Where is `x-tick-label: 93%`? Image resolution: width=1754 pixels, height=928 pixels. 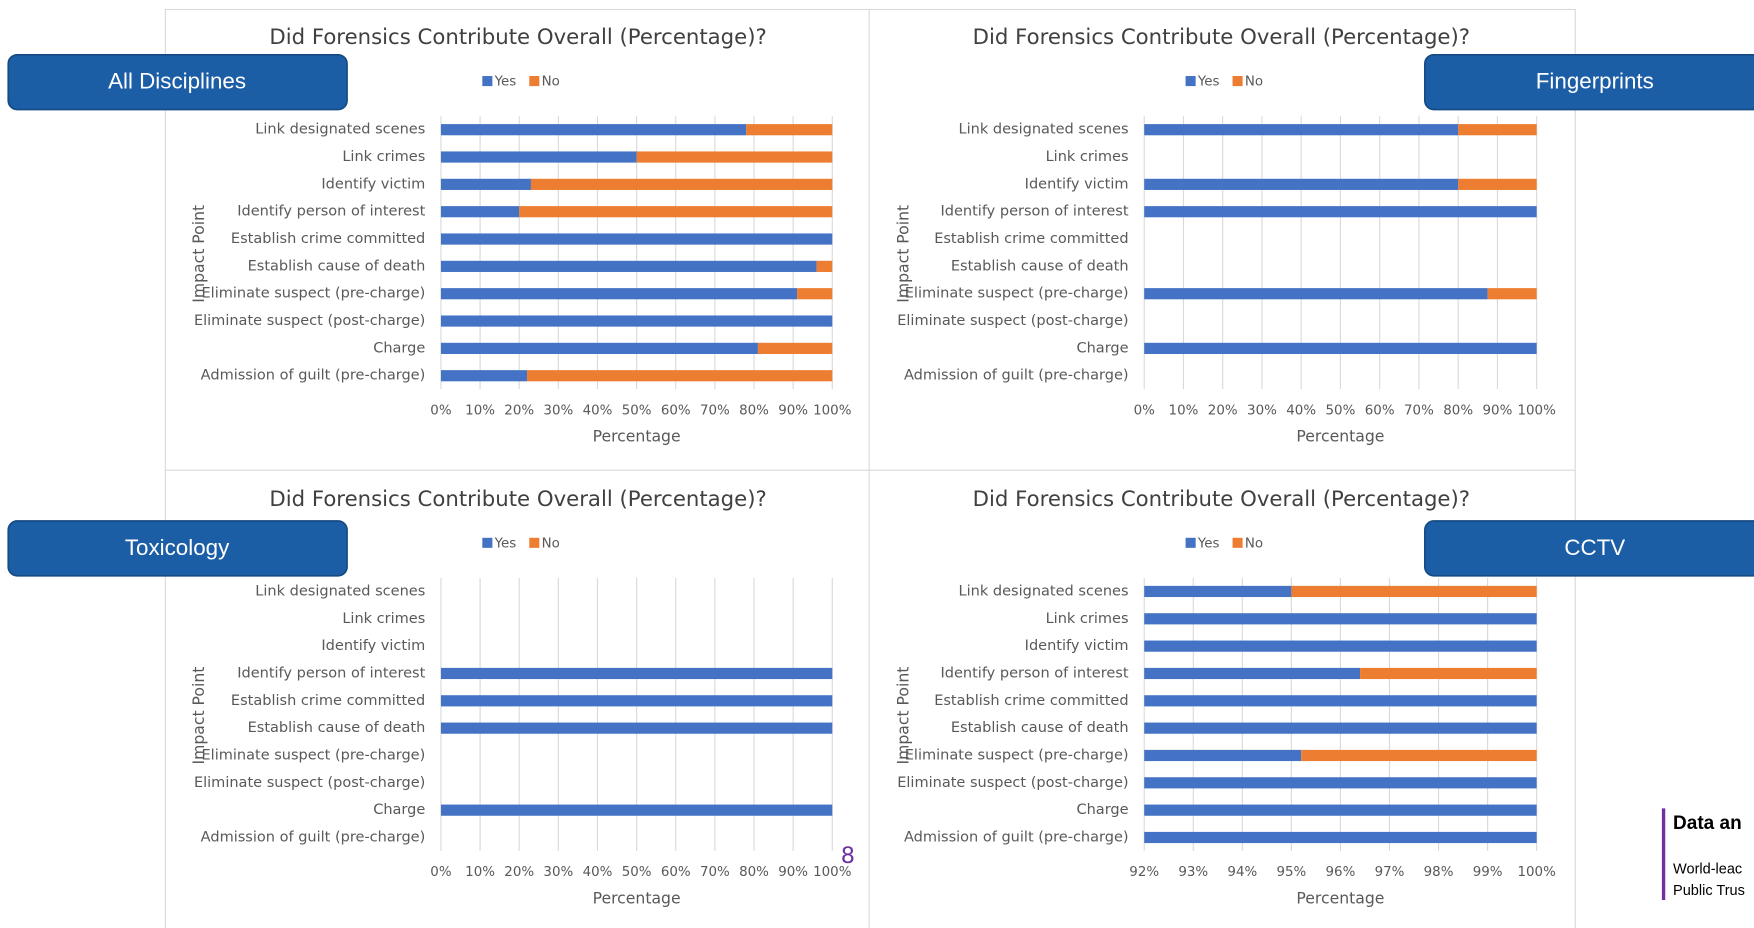 x-tick-label: 93% is located at coordinates (1193, 872).